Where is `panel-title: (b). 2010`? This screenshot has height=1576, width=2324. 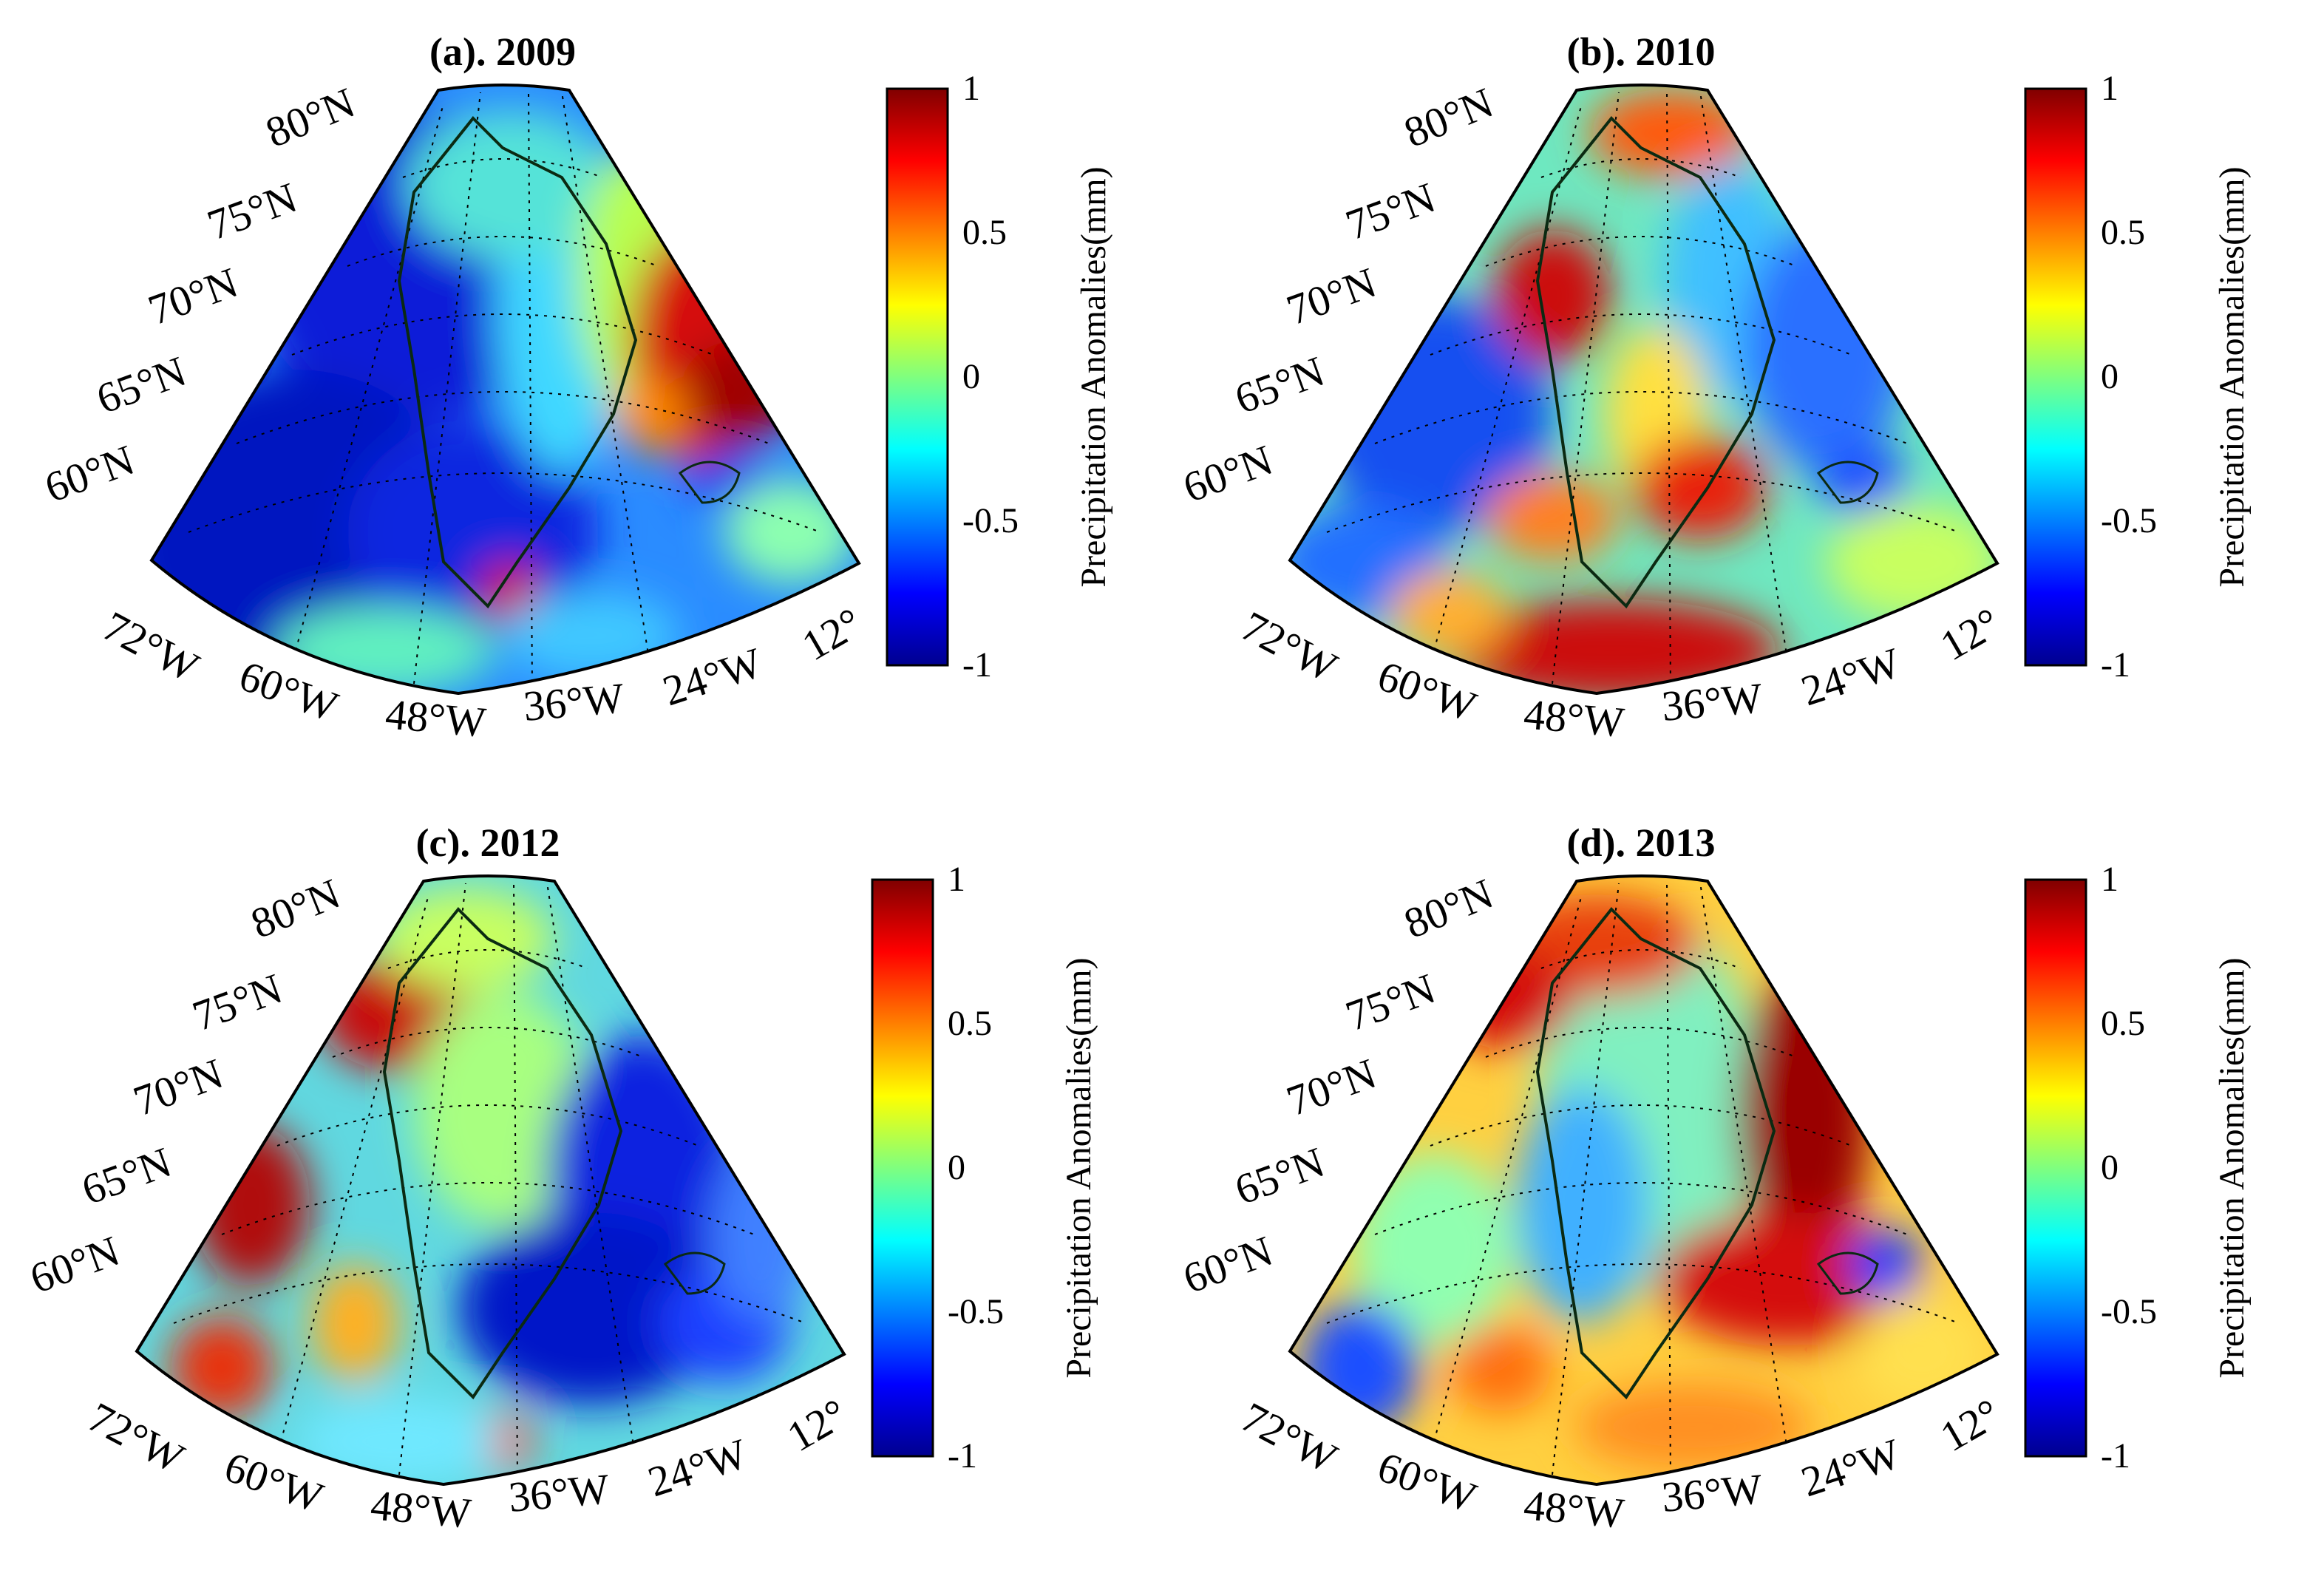 panel-title: (b). 2010 is located at coordinates (1642, 52).